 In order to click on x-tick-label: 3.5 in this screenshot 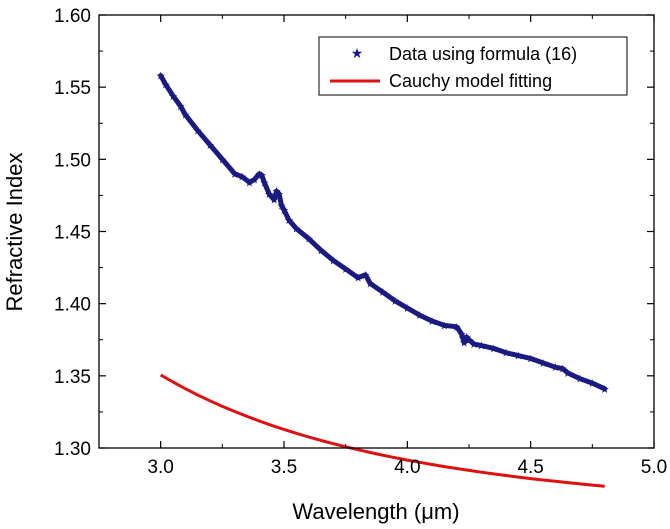, I will do `click(284, 467)`.